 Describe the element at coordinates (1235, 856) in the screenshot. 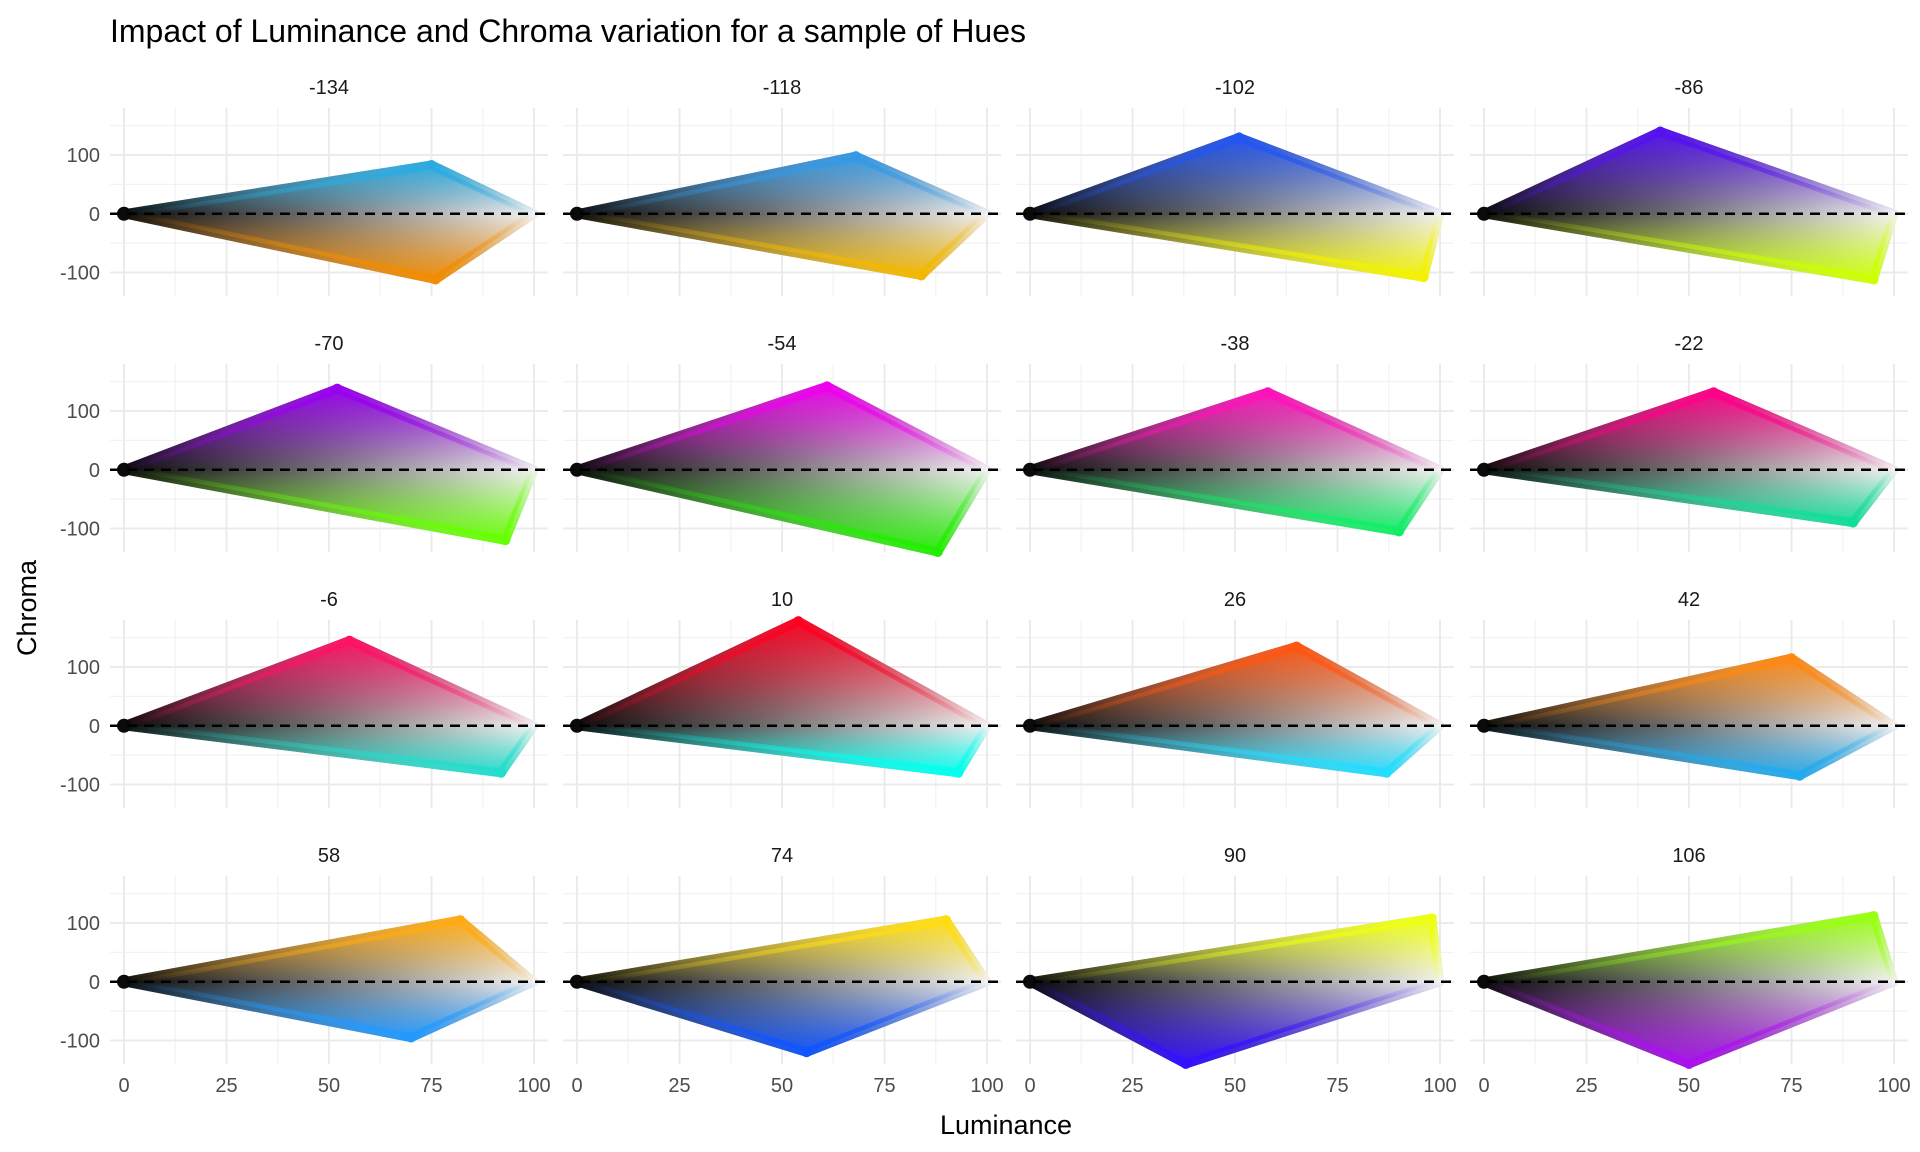

I see `facet-strip-label: 90` at that location.